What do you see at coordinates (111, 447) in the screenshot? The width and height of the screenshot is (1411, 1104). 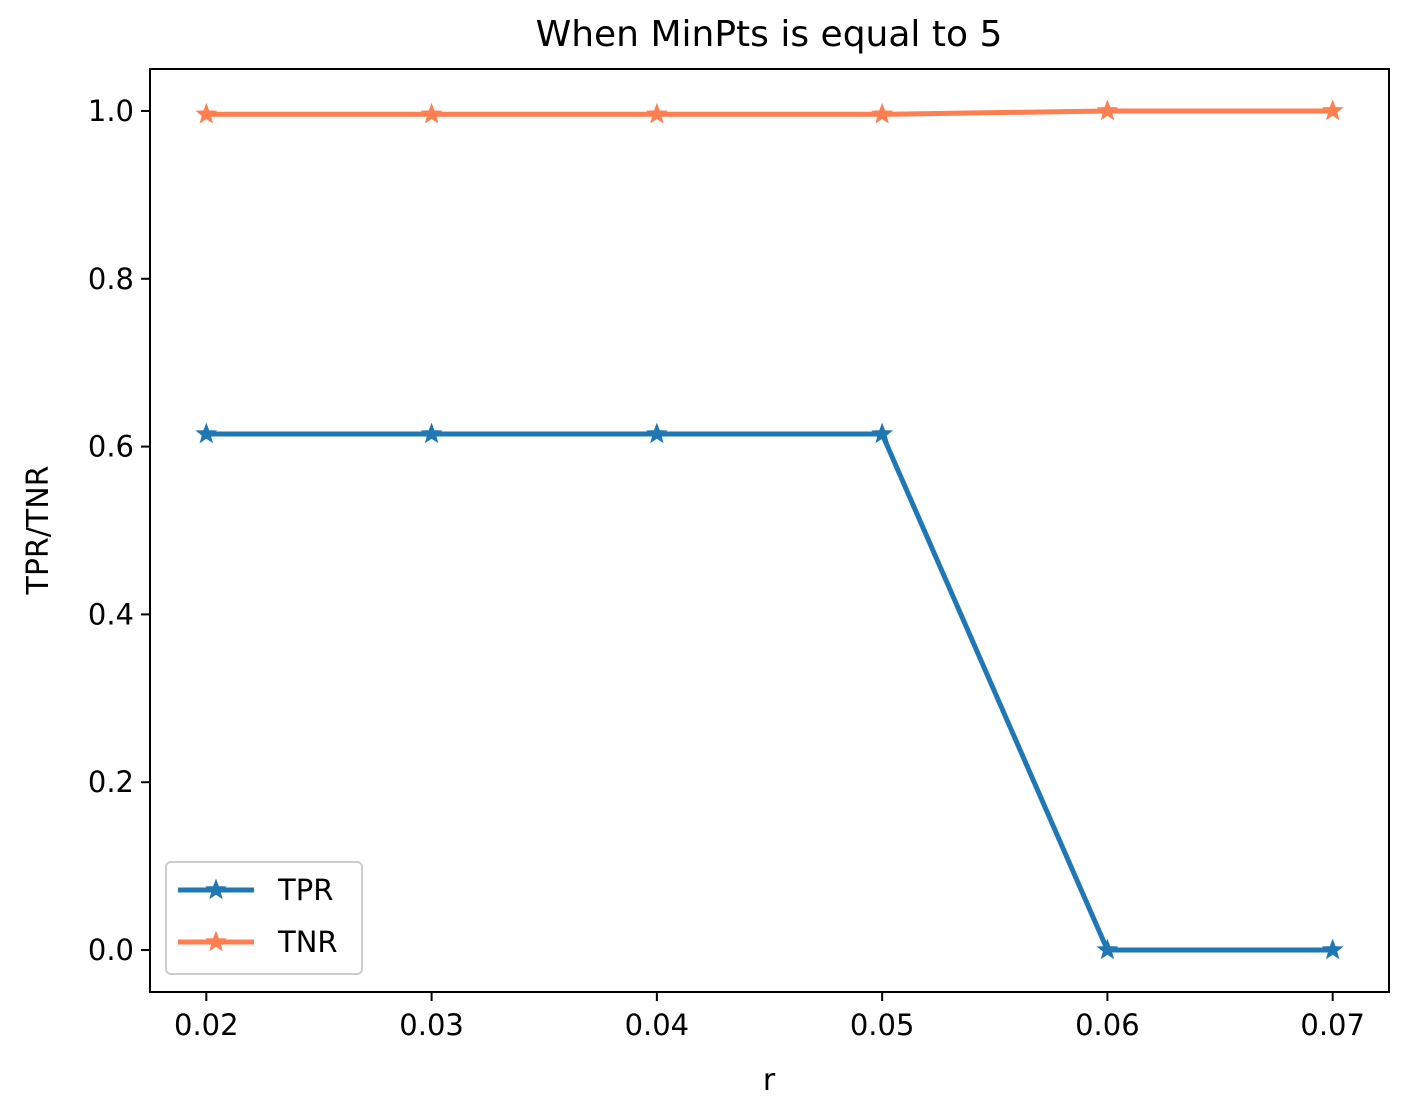 I see `y-tick-label: 0.6` at bounding box center [111, 447].